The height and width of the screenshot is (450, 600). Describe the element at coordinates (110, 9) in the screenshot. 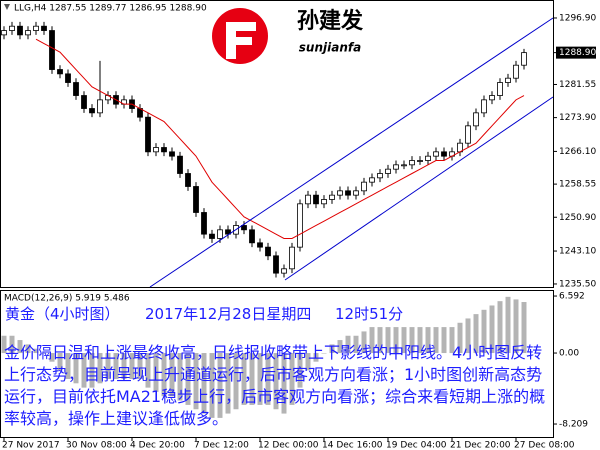

I see `symbol-header: LLG,H4 1287.55 1289.77 1286.95 1288.90` at that location.